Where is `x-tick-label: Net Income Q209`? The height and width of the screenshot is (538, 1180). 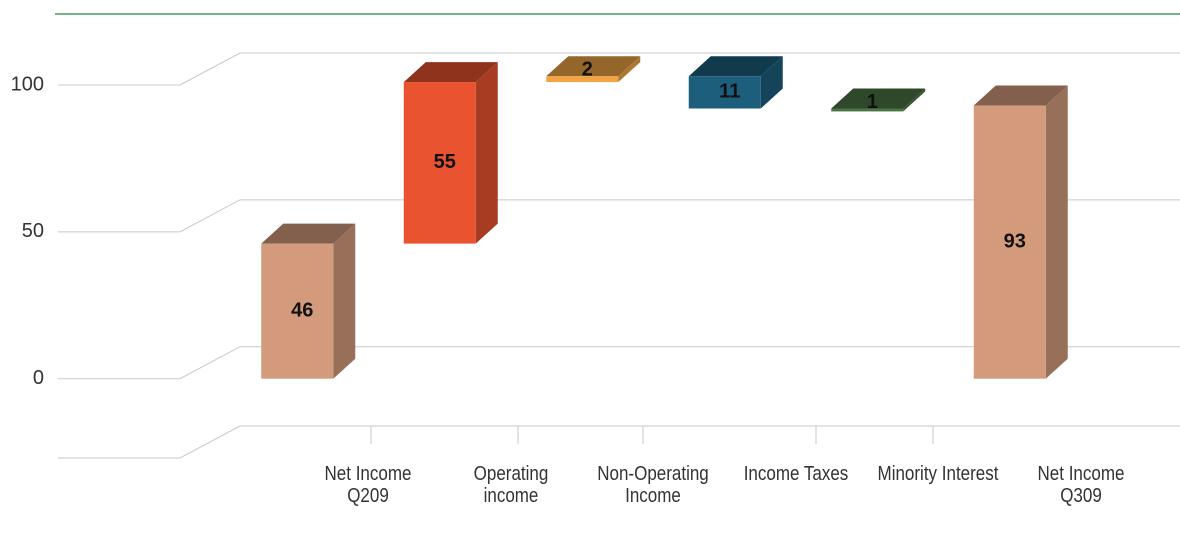 x-tick-label: Net Income Q209 is located at coordinates (368, 485).